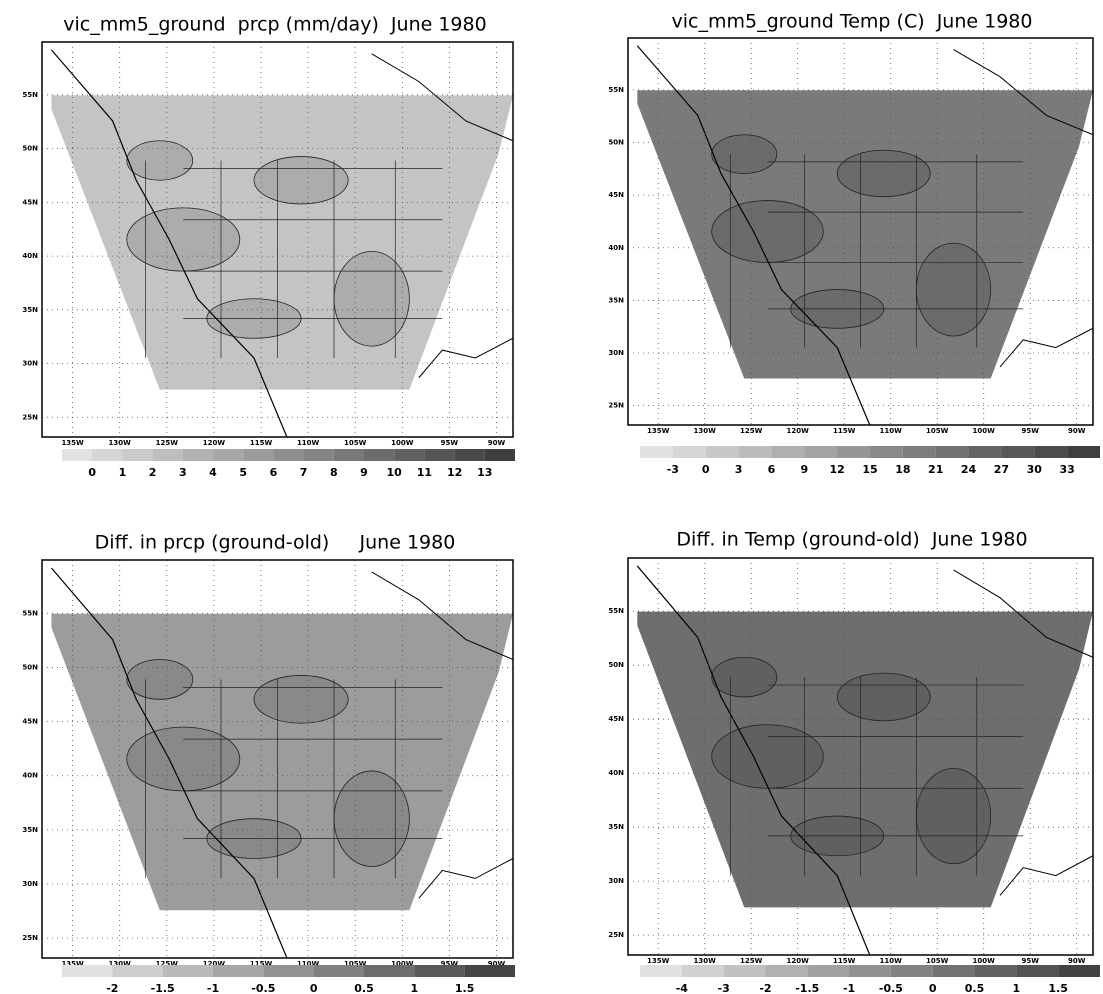  What do you see at coordinates (724, 988) in the screenshot?
I see `colorbar-label: -3` at bounding box center [724, 988].